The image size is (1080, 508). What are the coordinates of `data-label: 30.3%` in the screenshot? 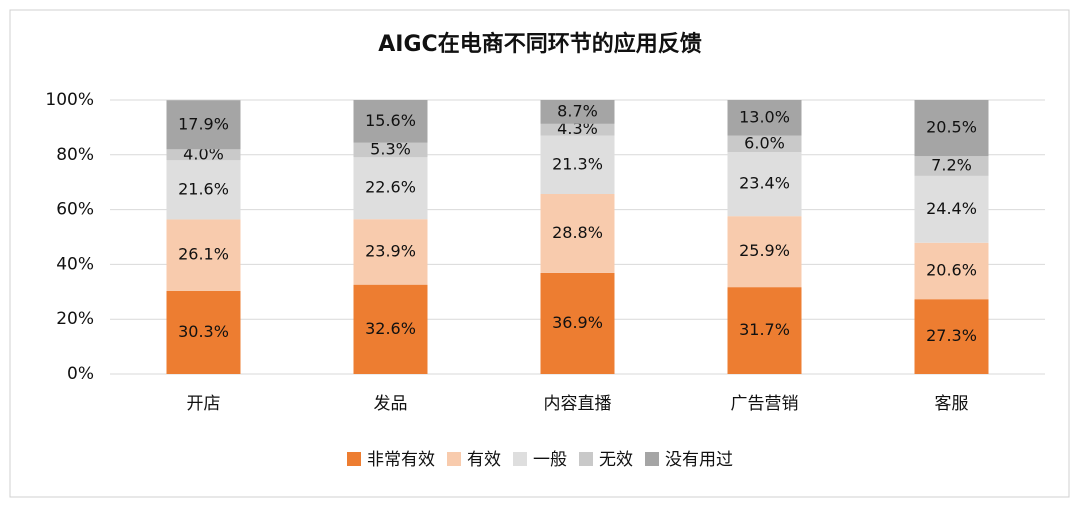 It's located at (203, 331).